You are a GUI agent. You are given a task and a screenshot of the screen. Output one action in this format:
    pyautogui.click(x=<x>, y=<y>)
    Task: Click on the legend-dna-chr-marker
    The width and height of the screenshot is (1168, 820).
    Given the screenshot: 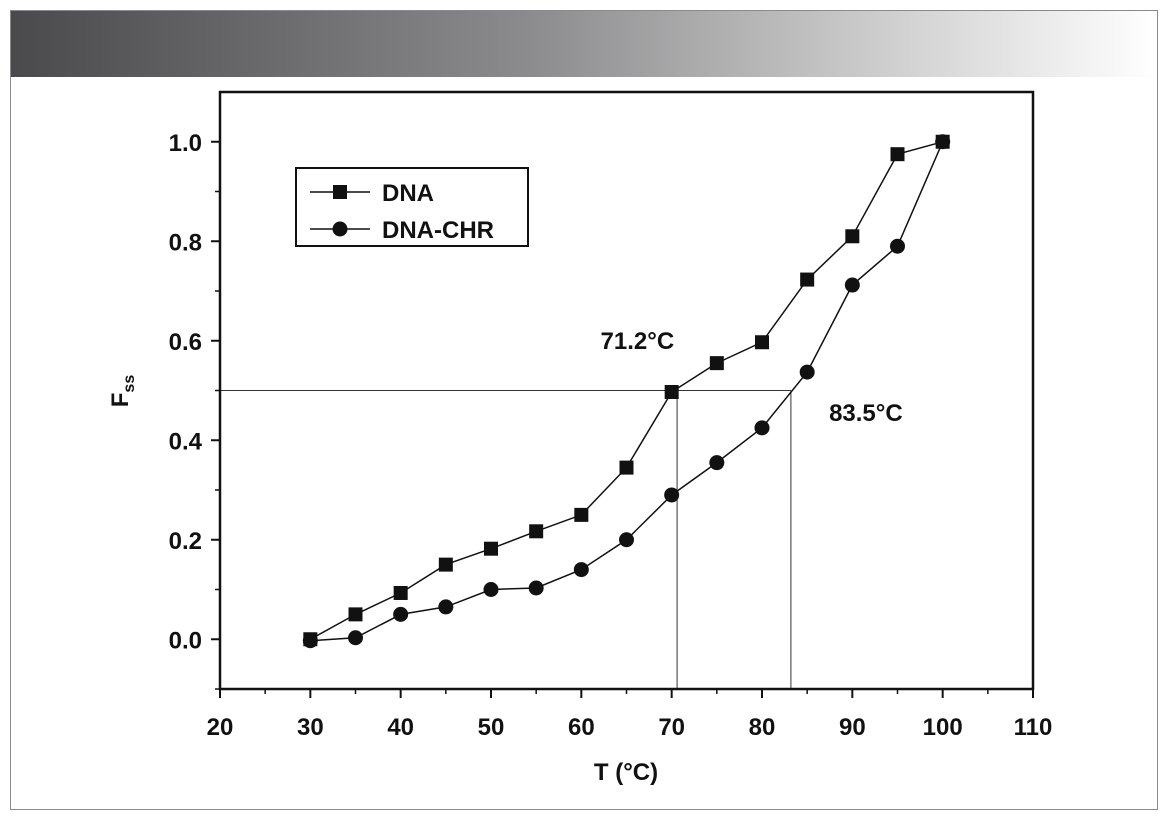 What is the action you would take?
    pyautogui.click(x=340, y=229)
    